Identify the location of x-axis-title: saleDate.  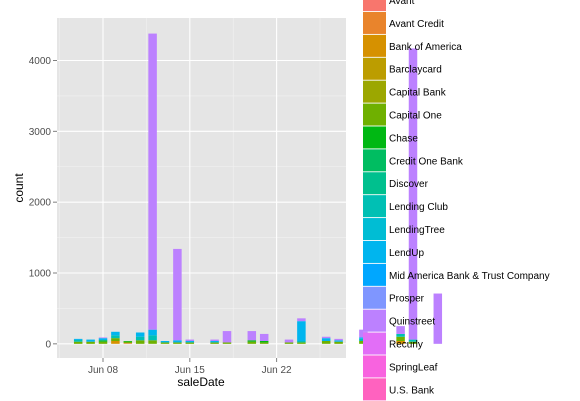
(201, 382).